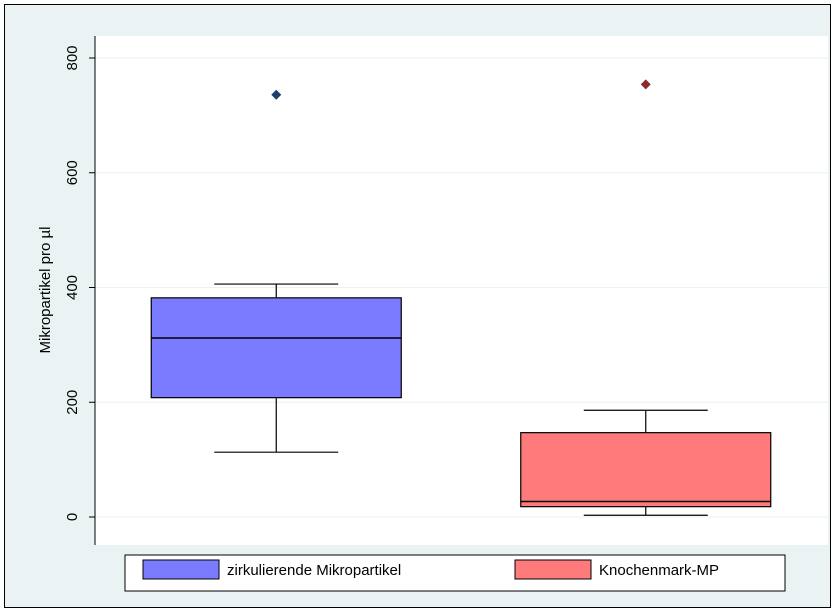 The image size is (836, 612). What do you see at coordinates (276, 348) in the screenshot?
I see `series-0-box` at bounding box center [276, 348].